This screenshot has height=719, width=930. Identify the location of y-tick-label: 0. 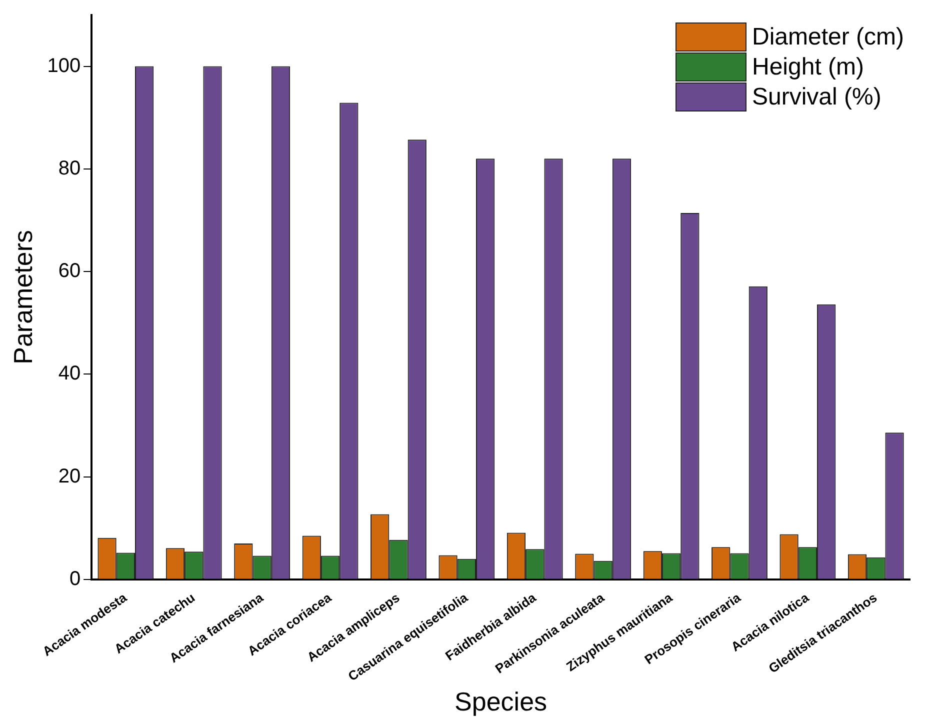
(75, 579).